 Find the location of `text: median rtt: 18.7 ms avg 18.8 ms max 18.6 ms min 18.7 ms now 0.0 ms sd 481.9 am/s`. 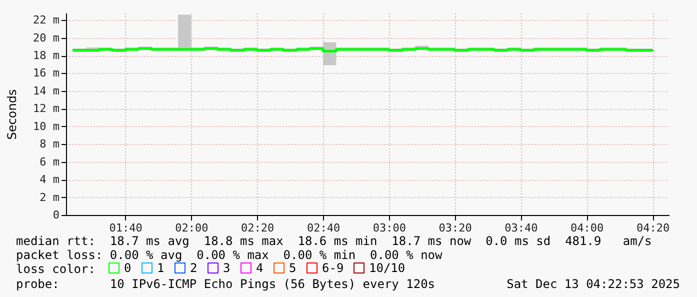

text: median rtt: 18.7 ms avg 18.8 ms max 18.6 ms min 18.7 ms now 0.0 ms sd 481.9 am/s is located at coordinates (334, 241).